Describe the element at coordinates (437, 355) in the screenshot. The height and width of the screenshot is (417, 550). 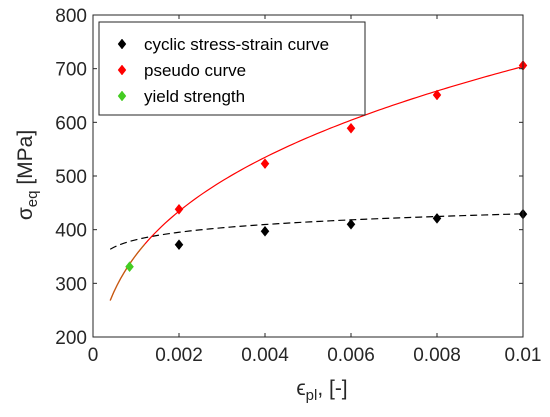
I see `x-tick-label: 0.008` at that location.